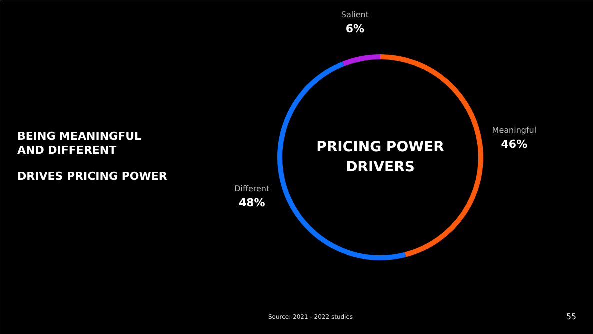  What do you see at coordinates (514, 131) in the screenshot?
I see `slice-label: Meaningful` at bounding box center [514, 131].